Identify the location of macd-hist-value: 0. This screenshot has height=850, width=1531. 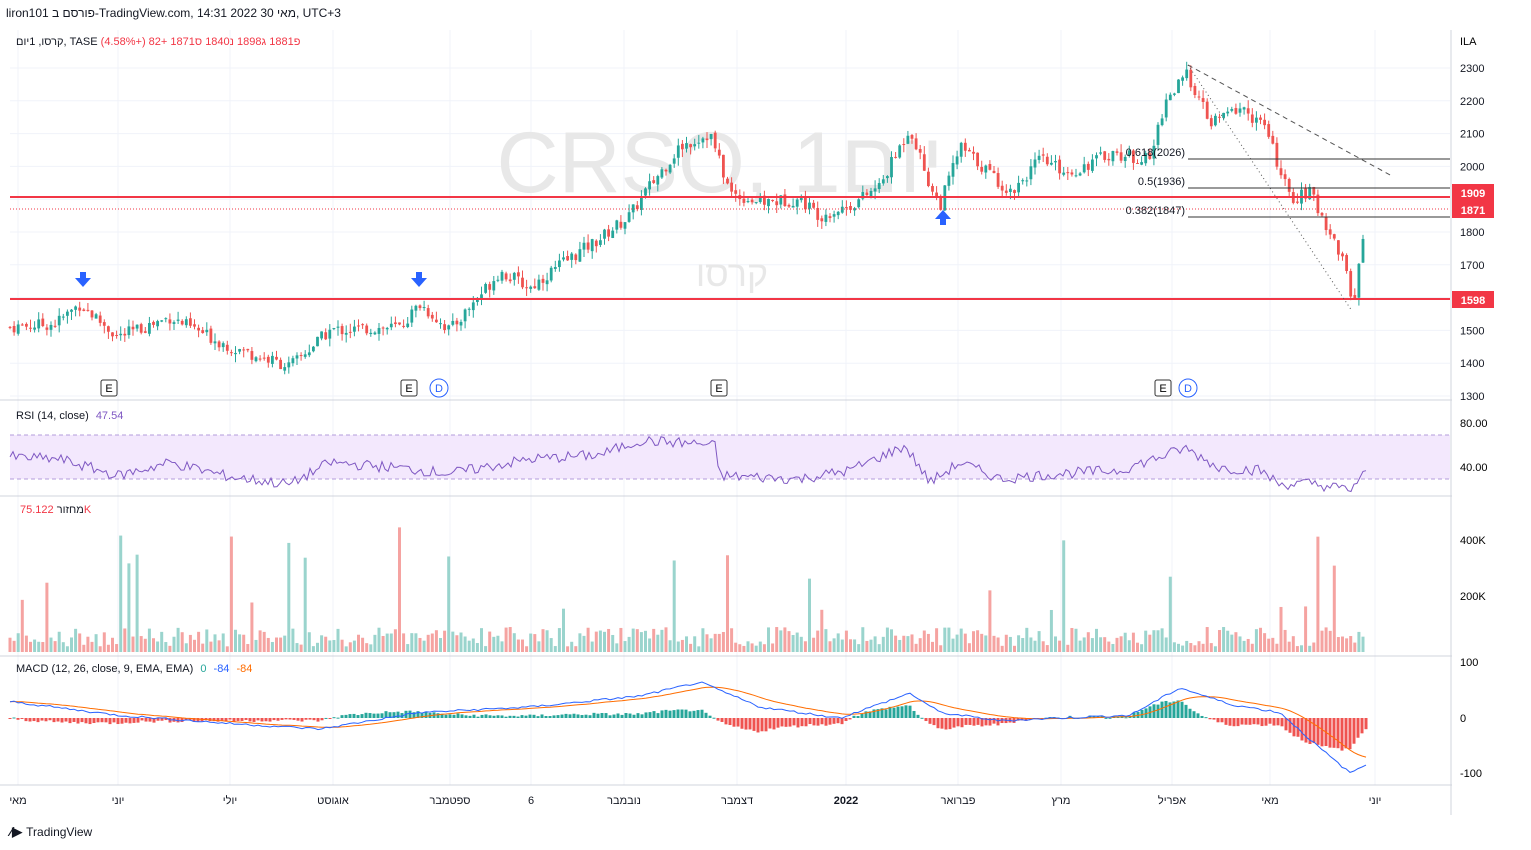
(203, 669).